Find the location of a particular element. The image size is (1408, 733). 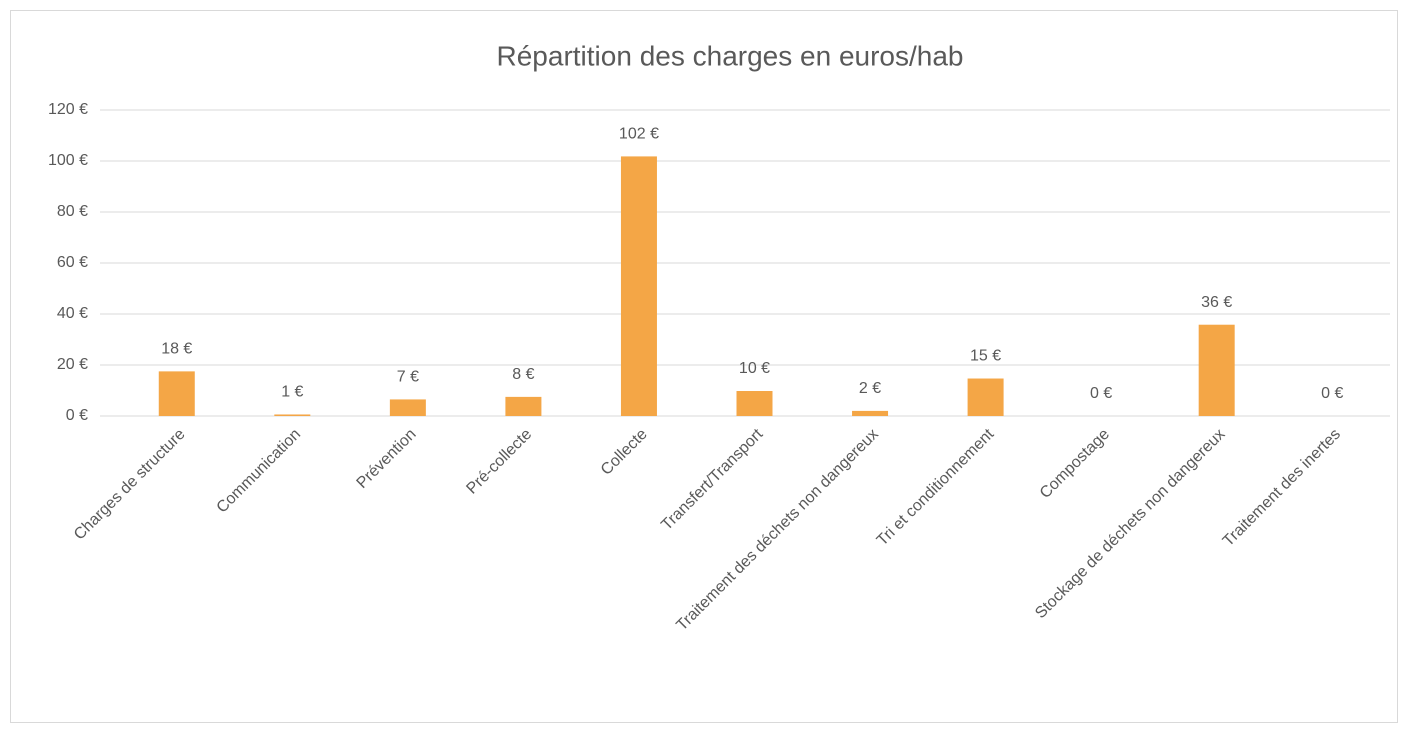

data-label: 8 € is located at coordinates (523, 374).